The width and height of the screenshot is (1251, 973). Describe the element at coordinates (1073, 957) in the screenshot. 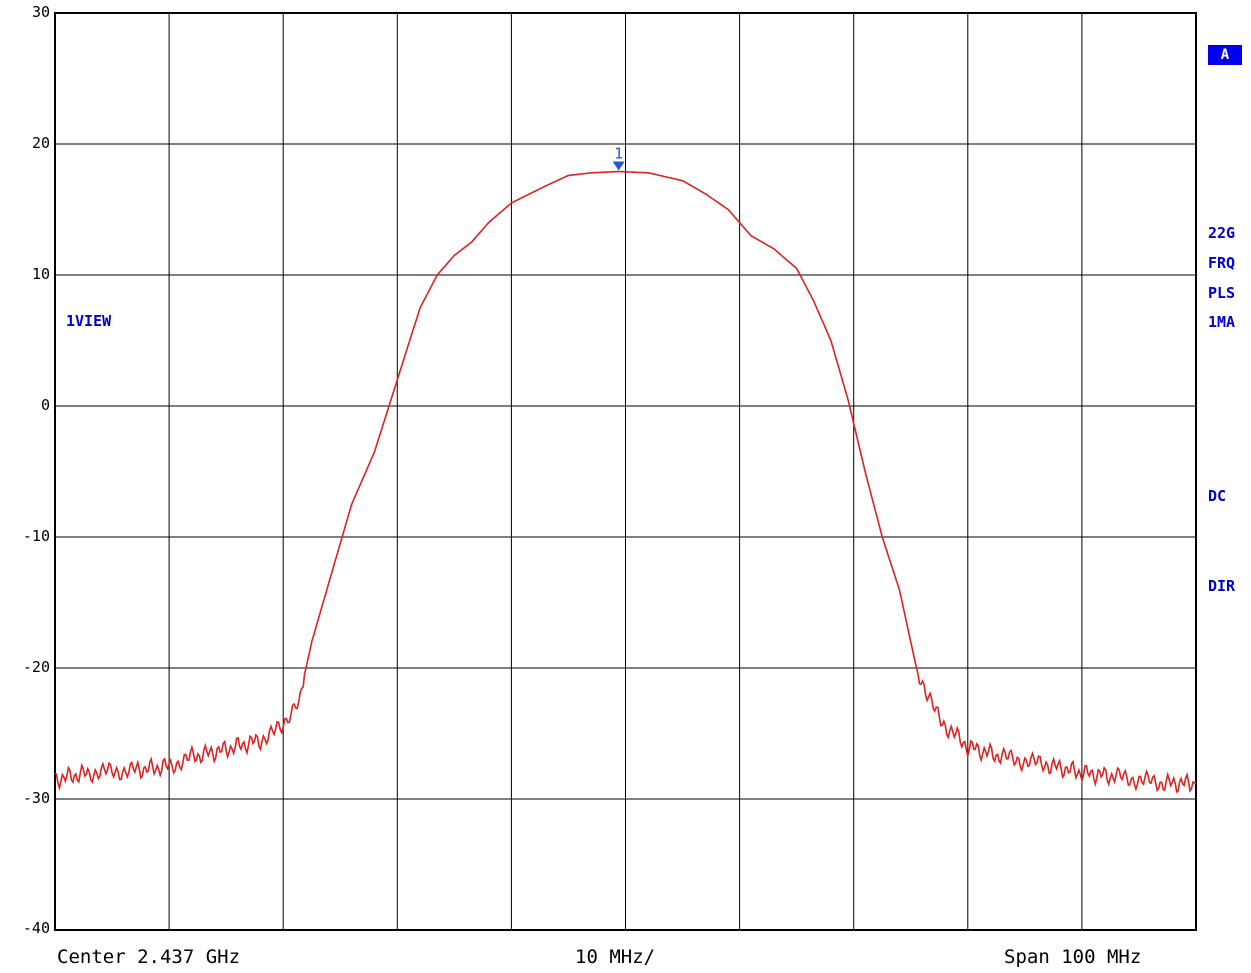

I see `span-label: Span 100 MHz` at that location.